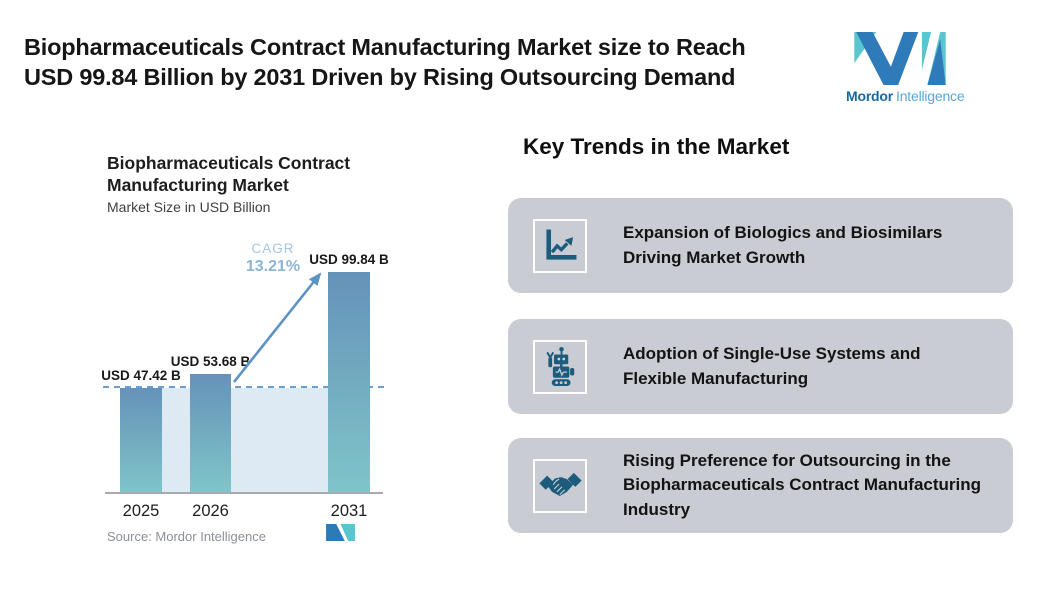 The height and width of the screenshot is (592, 1041). I want to click on robot-icon, so click(560, 366).